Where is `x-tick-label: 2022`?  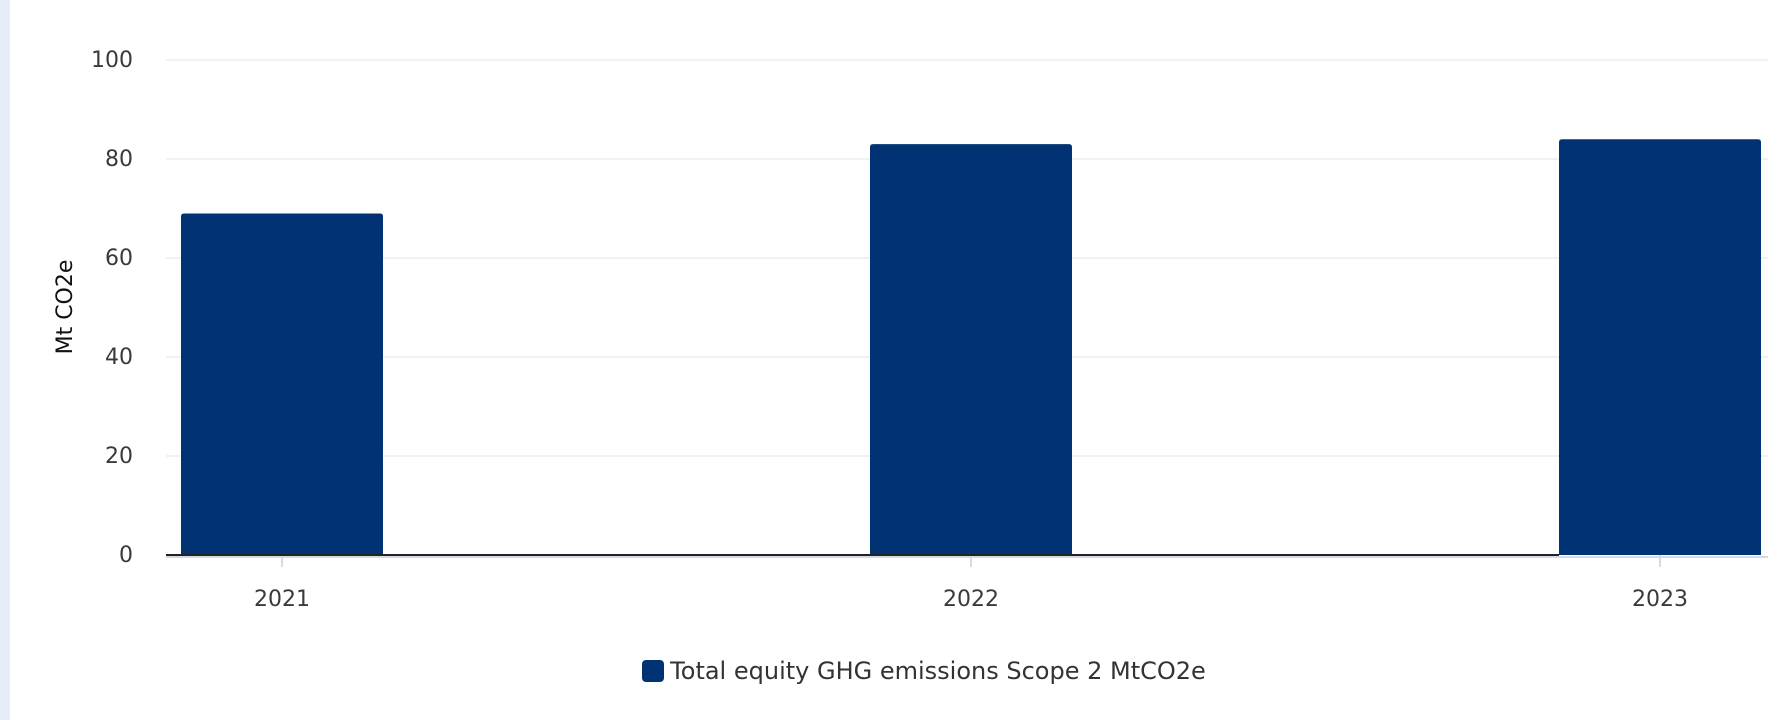 x-tick-label: 2022 is located at coordinates (971, 599).